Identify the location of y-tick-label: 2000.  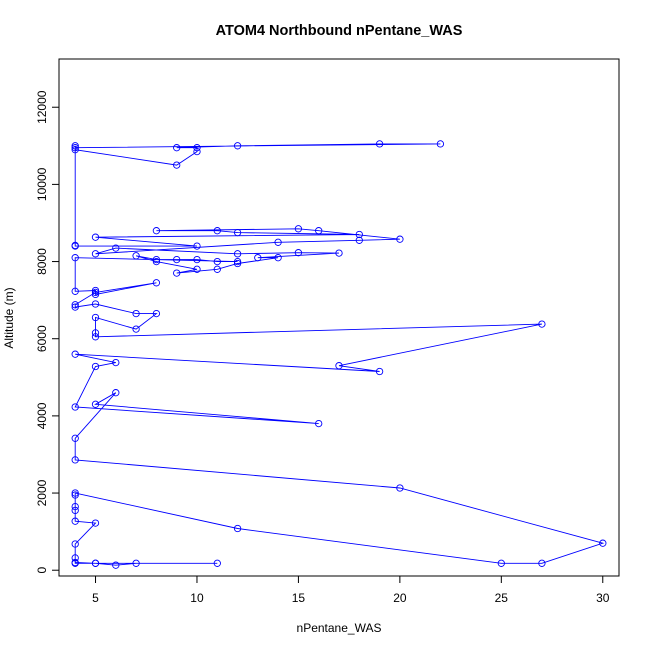
(42, 492).